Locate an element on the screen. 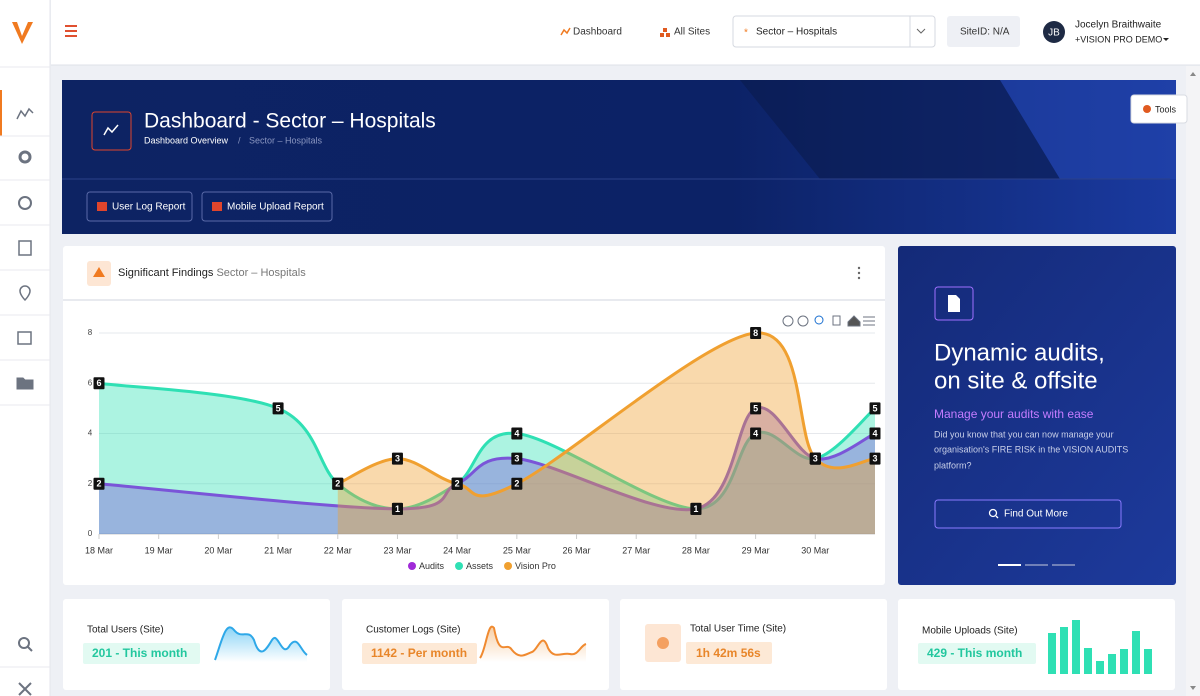 This screenshot has height=696, width=1200. stat-badge is located at coordinates (729, 653).